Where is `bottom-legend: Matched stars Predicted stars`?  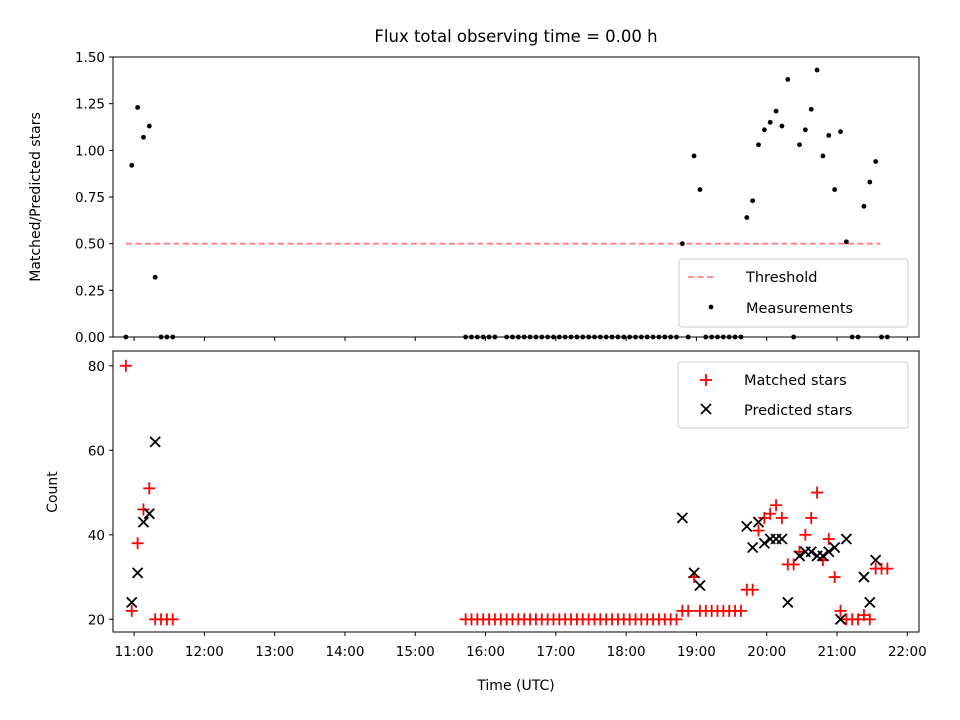 bottom-legend: Matched stars Predicted stars is located at coordinates (793, 395).